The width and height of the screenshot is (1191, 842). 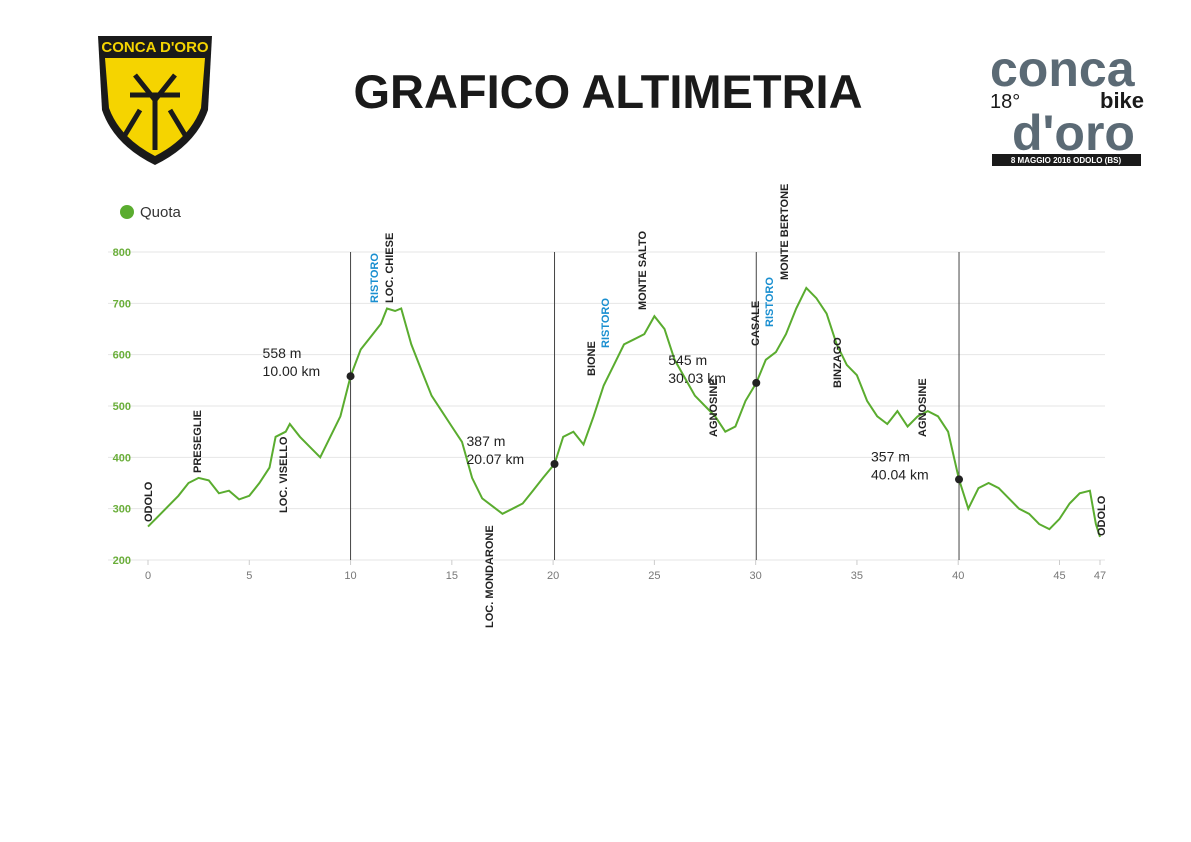 What do you see at coordinates (122, 510) in the screenshot?
I see `y-tick-label: 300` at bounding box center [122, 510].